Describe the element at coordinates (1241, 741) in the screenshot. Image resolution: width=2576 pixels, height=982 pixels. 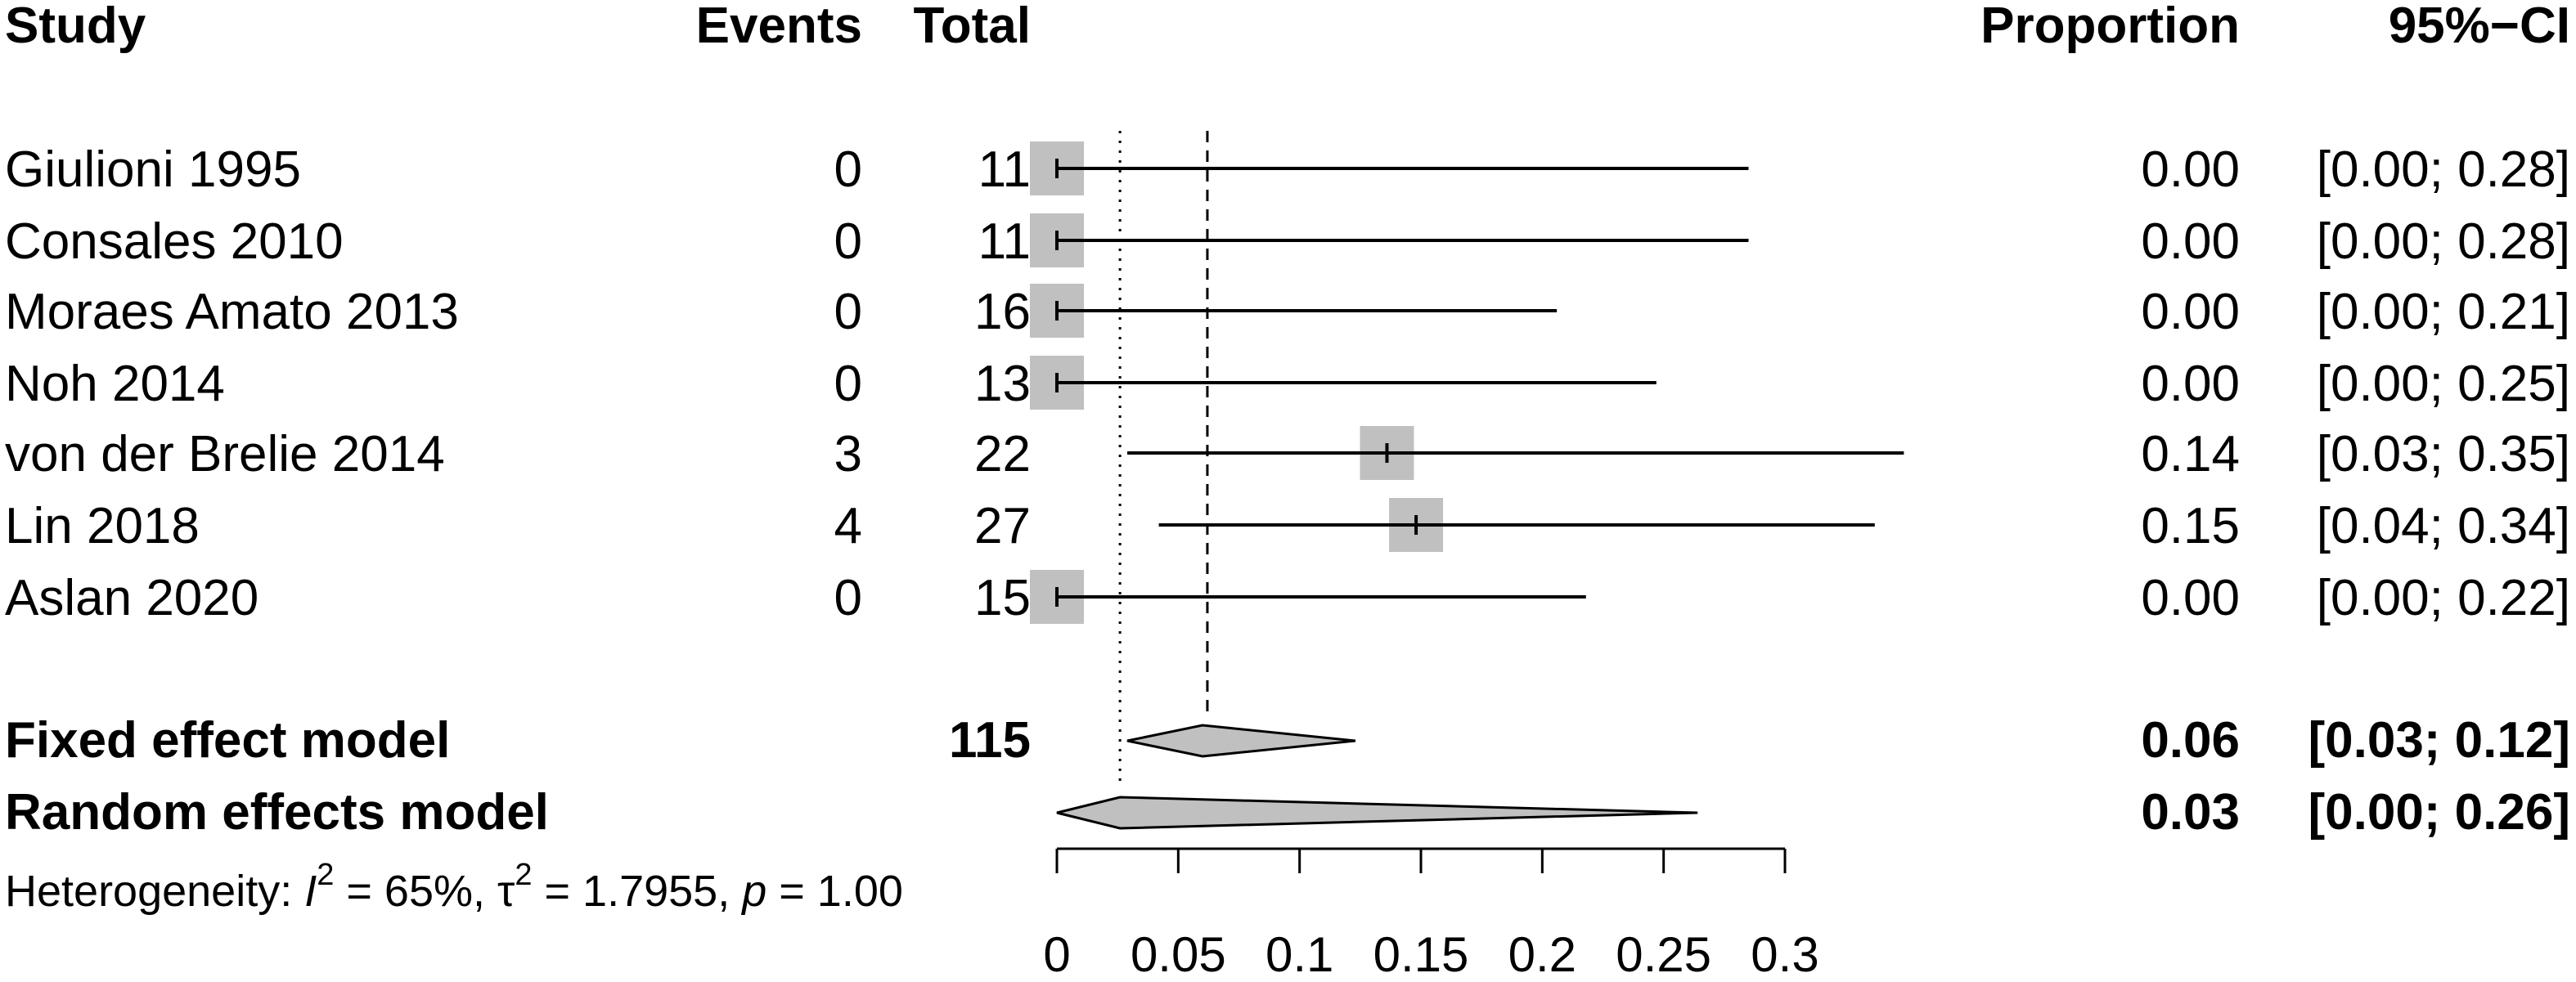
I see `fixed-effect-diamond` at that location.